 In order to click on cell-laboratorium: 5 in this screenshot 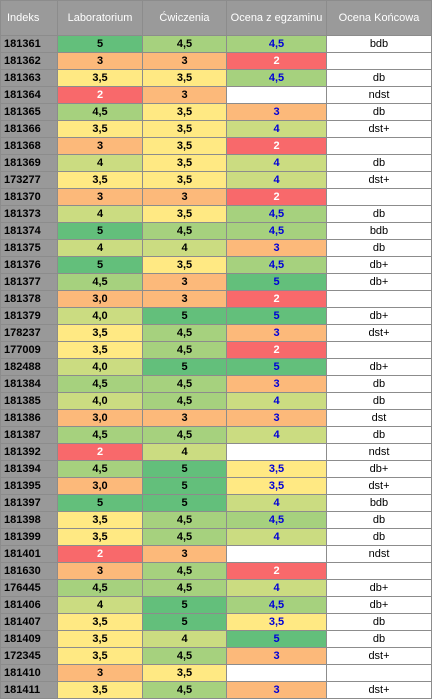, I will do `click(100, 231)`.